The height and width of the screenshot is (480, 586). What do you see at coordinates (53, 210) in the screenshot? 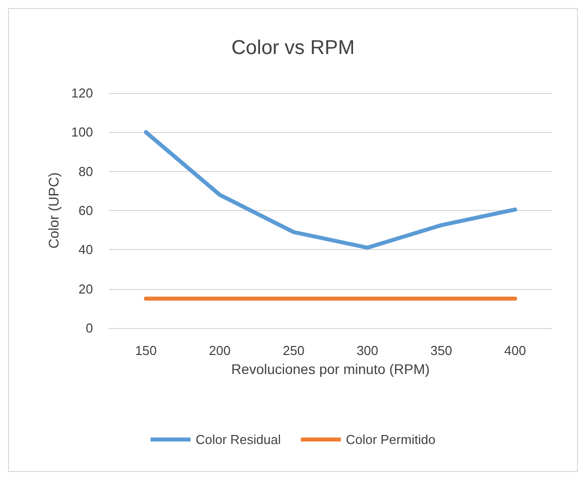
I see `y-axis-title: Color (UPC)` at bounding box center [53, 210].